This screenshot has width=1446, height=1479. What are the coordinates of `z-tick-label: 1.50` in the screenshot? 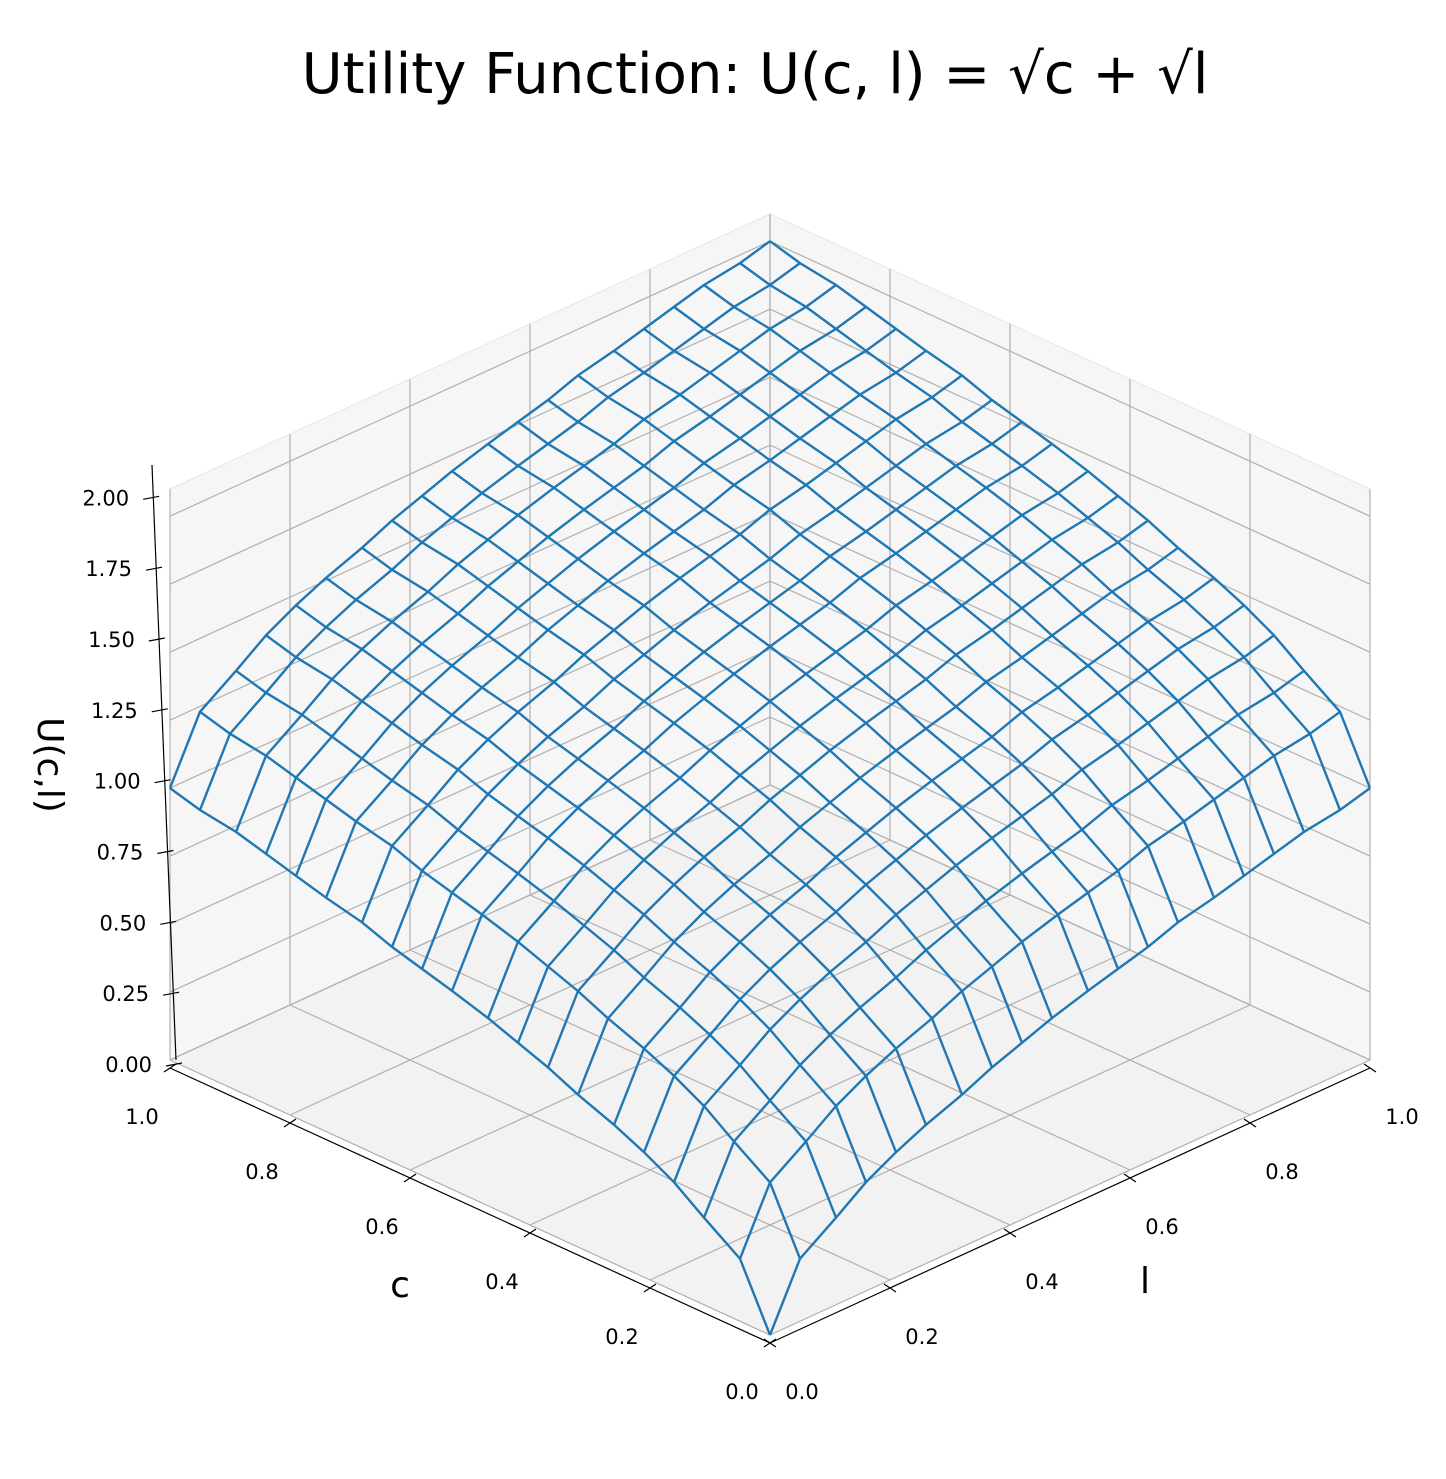 It's located at (111, 640).